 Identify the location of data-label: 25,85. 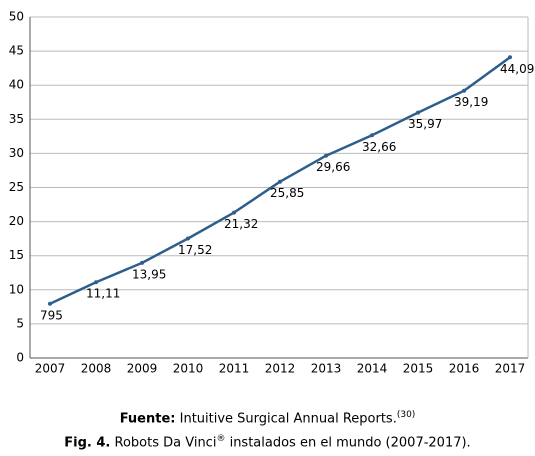
(287, 193).